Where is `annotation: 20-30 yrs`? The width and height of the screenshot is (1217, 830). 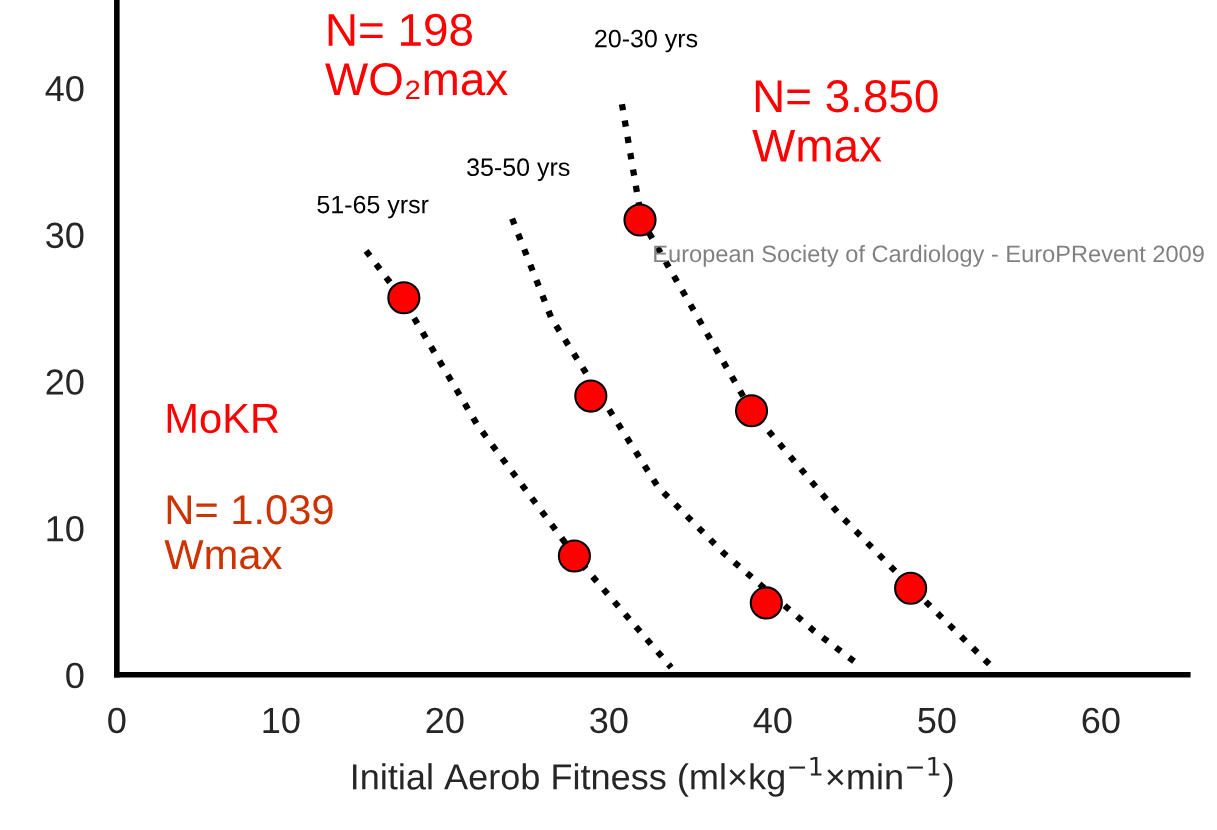
annotation: 20-30 yrs is located at coordinates (646, 41).